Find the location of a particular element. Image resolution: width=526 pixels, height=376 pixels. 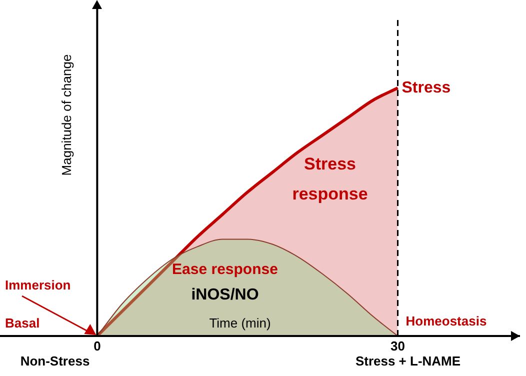

ref-line-label: Homeostasis is located at coordinates (446, 321).